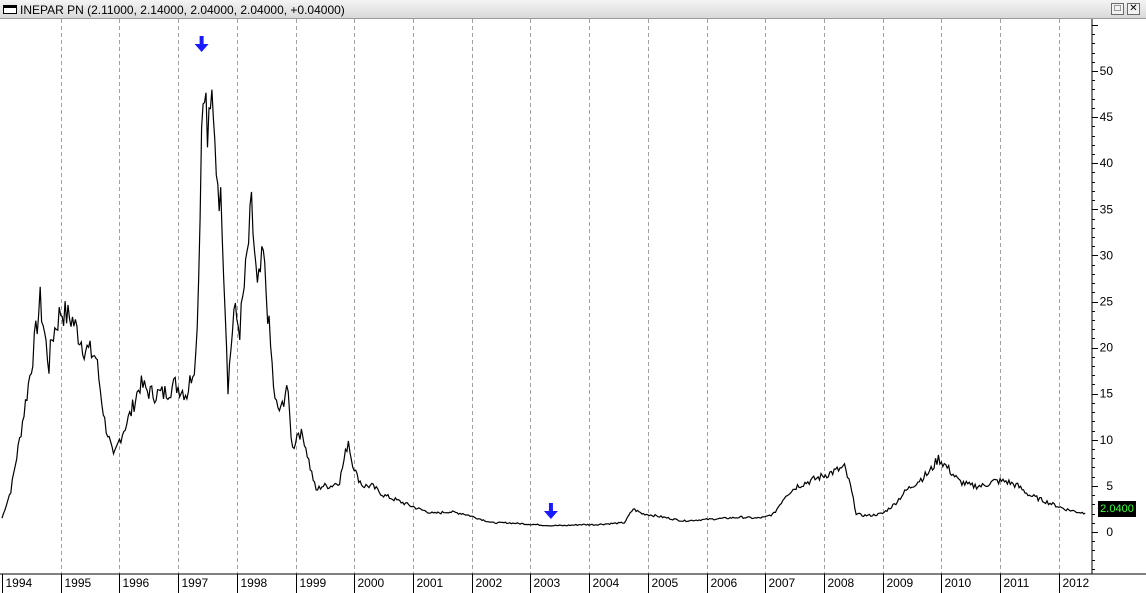  Describe the element at coordinates (1107, 302) in the screenshot. I see `y-tick-label: 25` at that location.